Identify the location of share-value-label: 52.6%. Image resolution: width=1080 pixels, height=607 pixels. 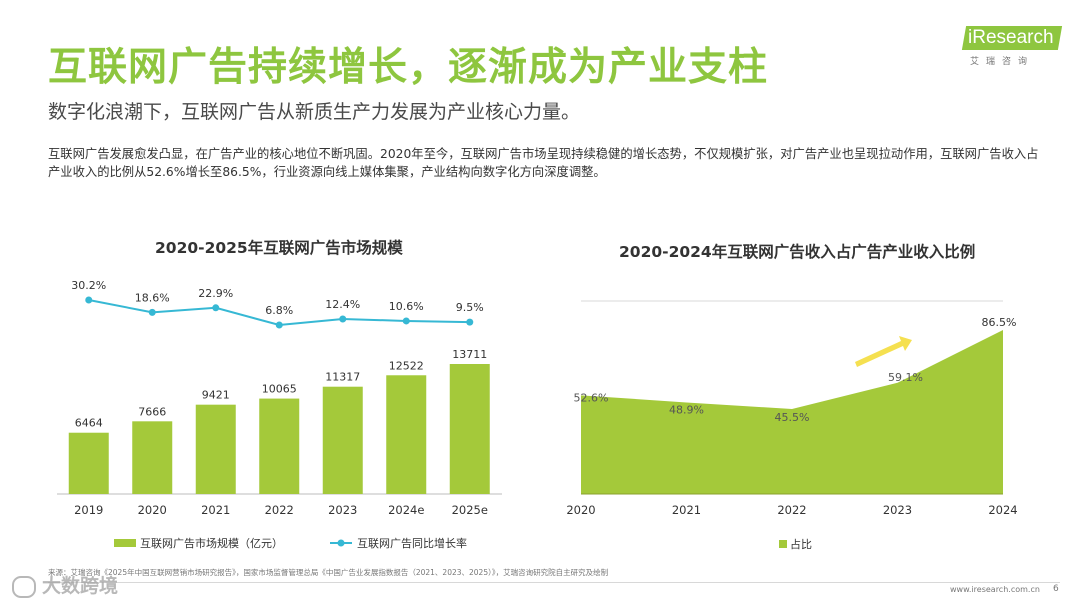
(591, 397).